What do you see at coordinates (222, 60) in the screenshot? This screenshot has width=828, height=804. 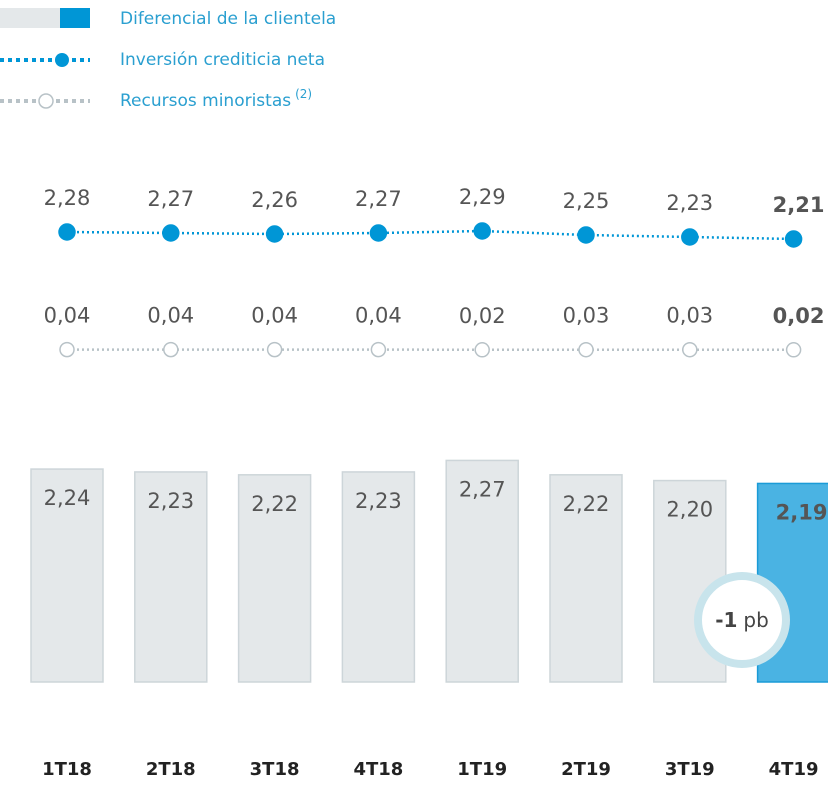 I see `legend-label: Inversión crediticia neta` at bounding box center [222, 60].